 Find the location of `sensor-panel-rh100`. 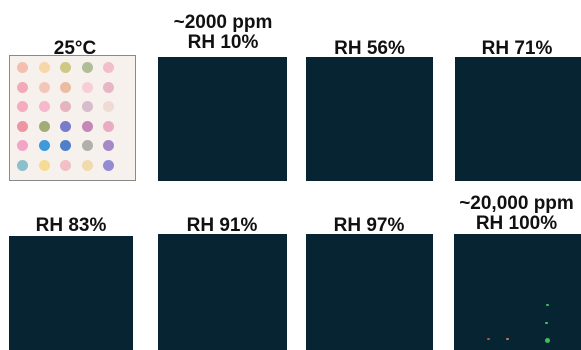

sensor-panel-rh100 is located at coordinates (517, 292).